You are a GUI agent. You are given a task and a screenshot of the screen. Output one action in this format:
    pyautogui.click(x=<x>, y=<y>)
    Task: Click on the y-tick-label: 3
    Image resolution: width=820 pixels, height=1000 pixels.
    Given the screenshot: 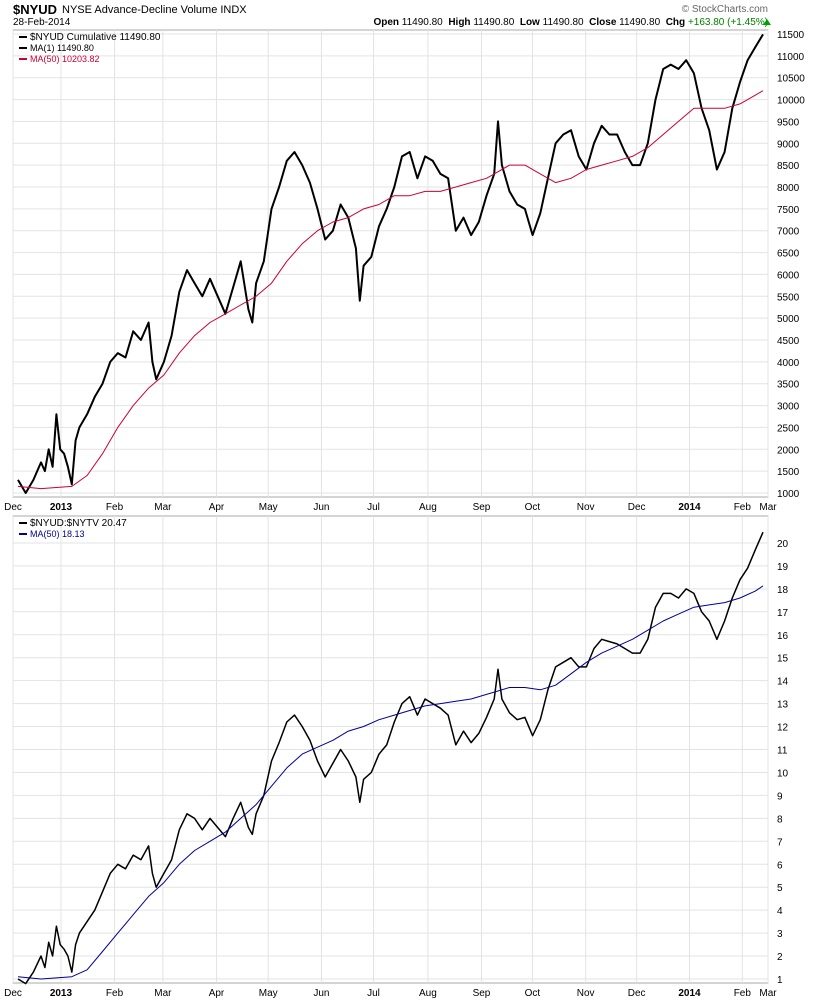 What is the action you would take?
    pyautogui.click(x=780, y=934)
    